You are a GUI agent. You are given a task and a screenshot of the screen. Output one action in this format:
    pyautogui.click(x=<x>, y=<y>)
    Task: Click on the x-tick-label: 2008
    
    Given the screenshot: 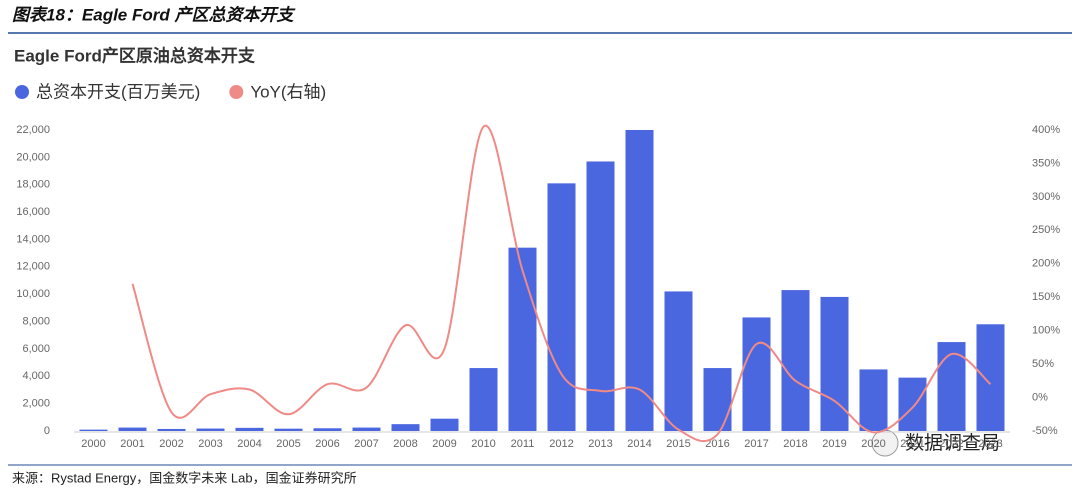 What is the action you would take?
    pyautogui.click(x=405, y=444)
    